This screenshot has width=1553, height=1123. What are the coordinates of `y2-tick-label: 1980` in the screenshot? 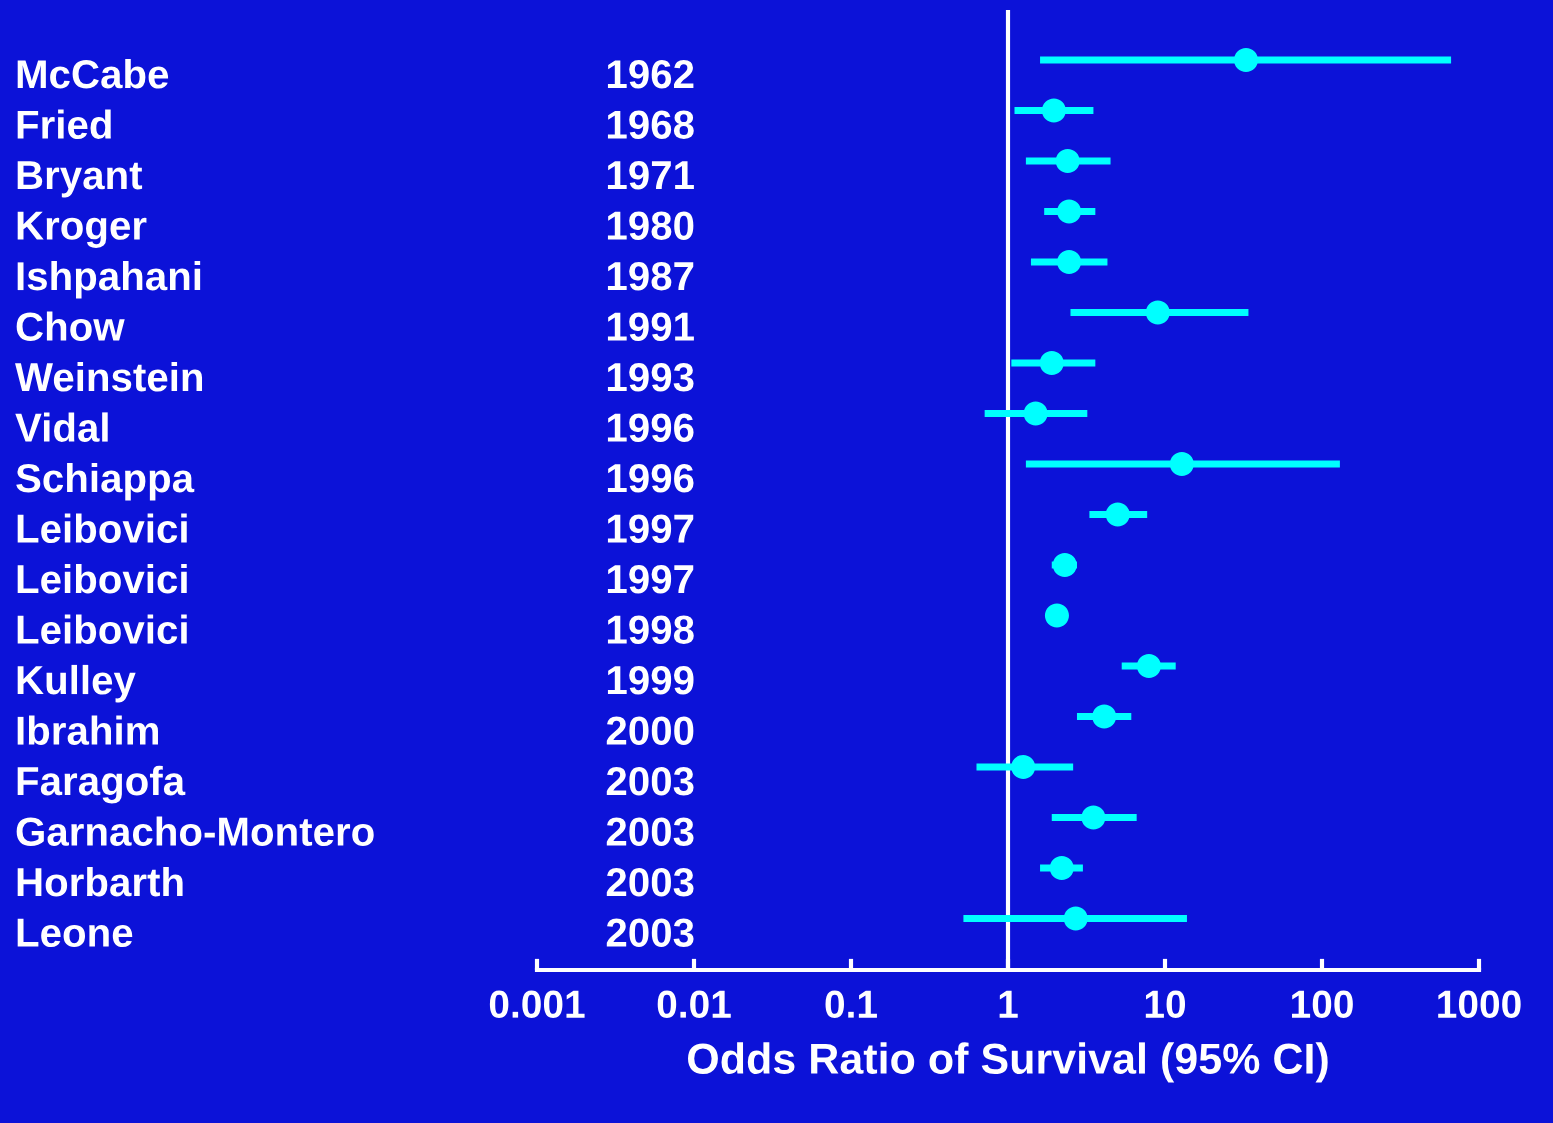 It's located at (650, 225).